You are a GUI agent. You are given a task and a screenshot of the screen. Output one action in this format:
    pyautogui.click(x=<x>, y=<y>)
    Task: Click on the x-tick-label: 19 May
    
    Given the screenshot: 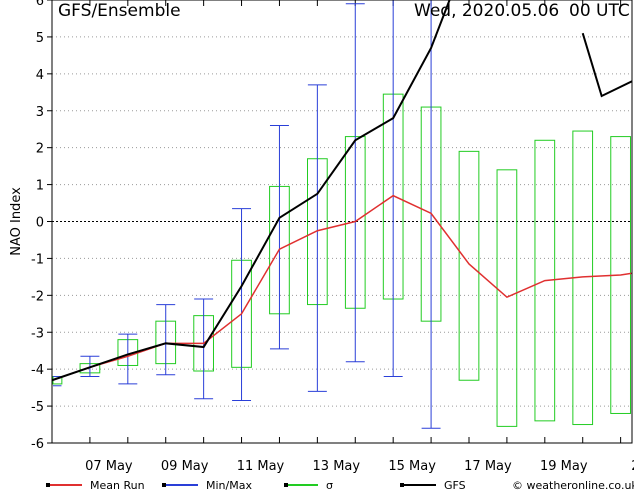 What is the action you would take?
    pyautogui.click(x=564, y=466)
    